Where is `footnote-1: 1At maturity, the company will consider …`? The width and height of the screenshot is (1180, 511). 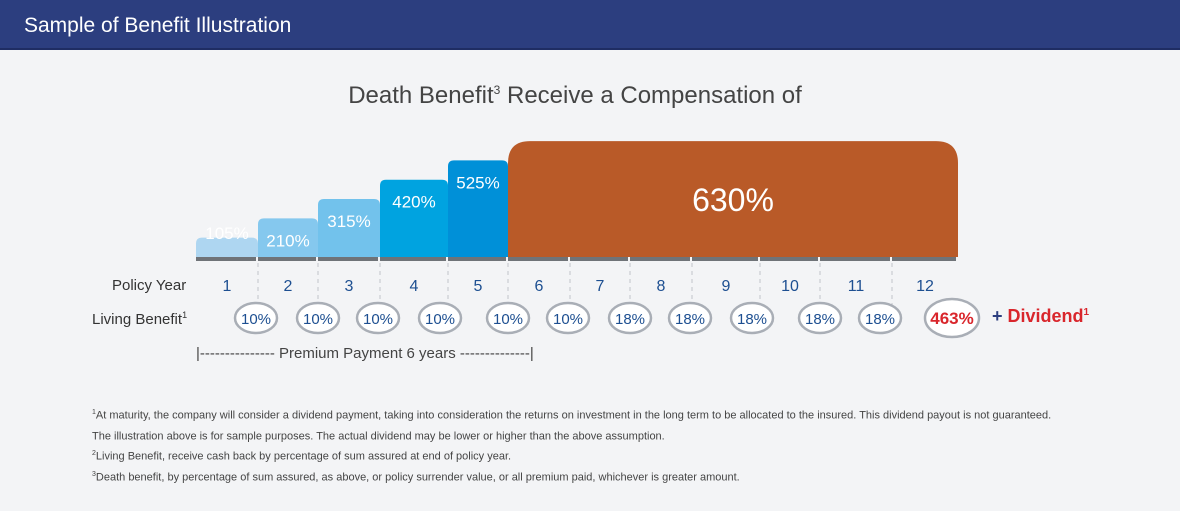 footnote-1: 1At maturity, the company will consider … is located at coordinates (592, 414).